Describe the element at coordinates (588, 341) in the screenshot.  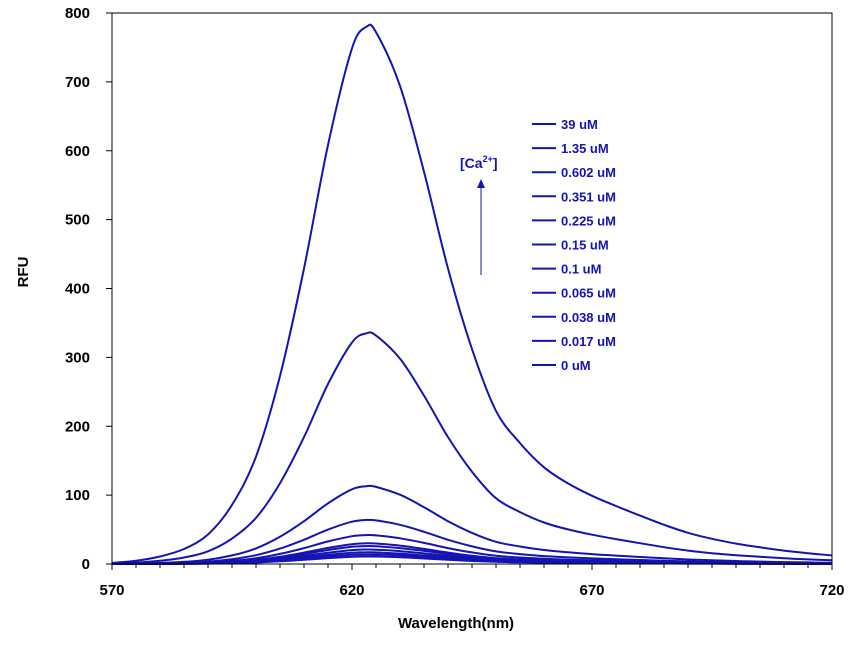
I see `legend-label: 0.017 uM` at that location.